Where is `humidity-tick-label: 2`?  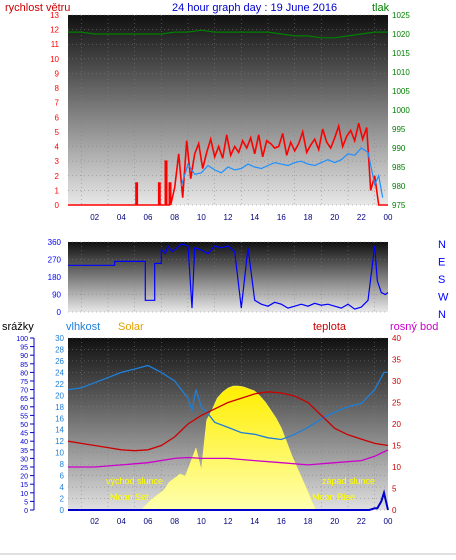 humidity-tick-label: 2 is located at coordinates (62, 499).